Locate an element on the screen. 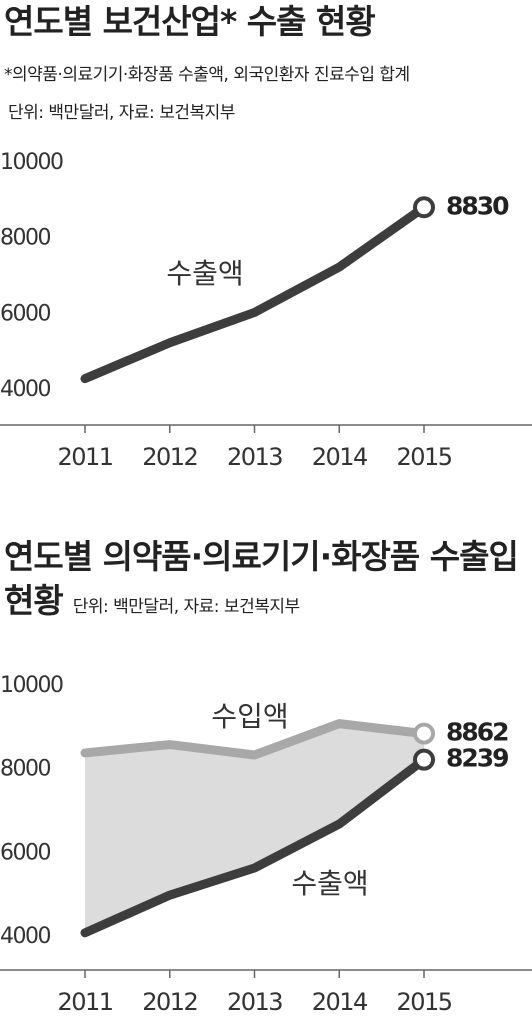  chart-title: 연도별 보건산업* 수출 현황 is located at coordinates (190, 21).